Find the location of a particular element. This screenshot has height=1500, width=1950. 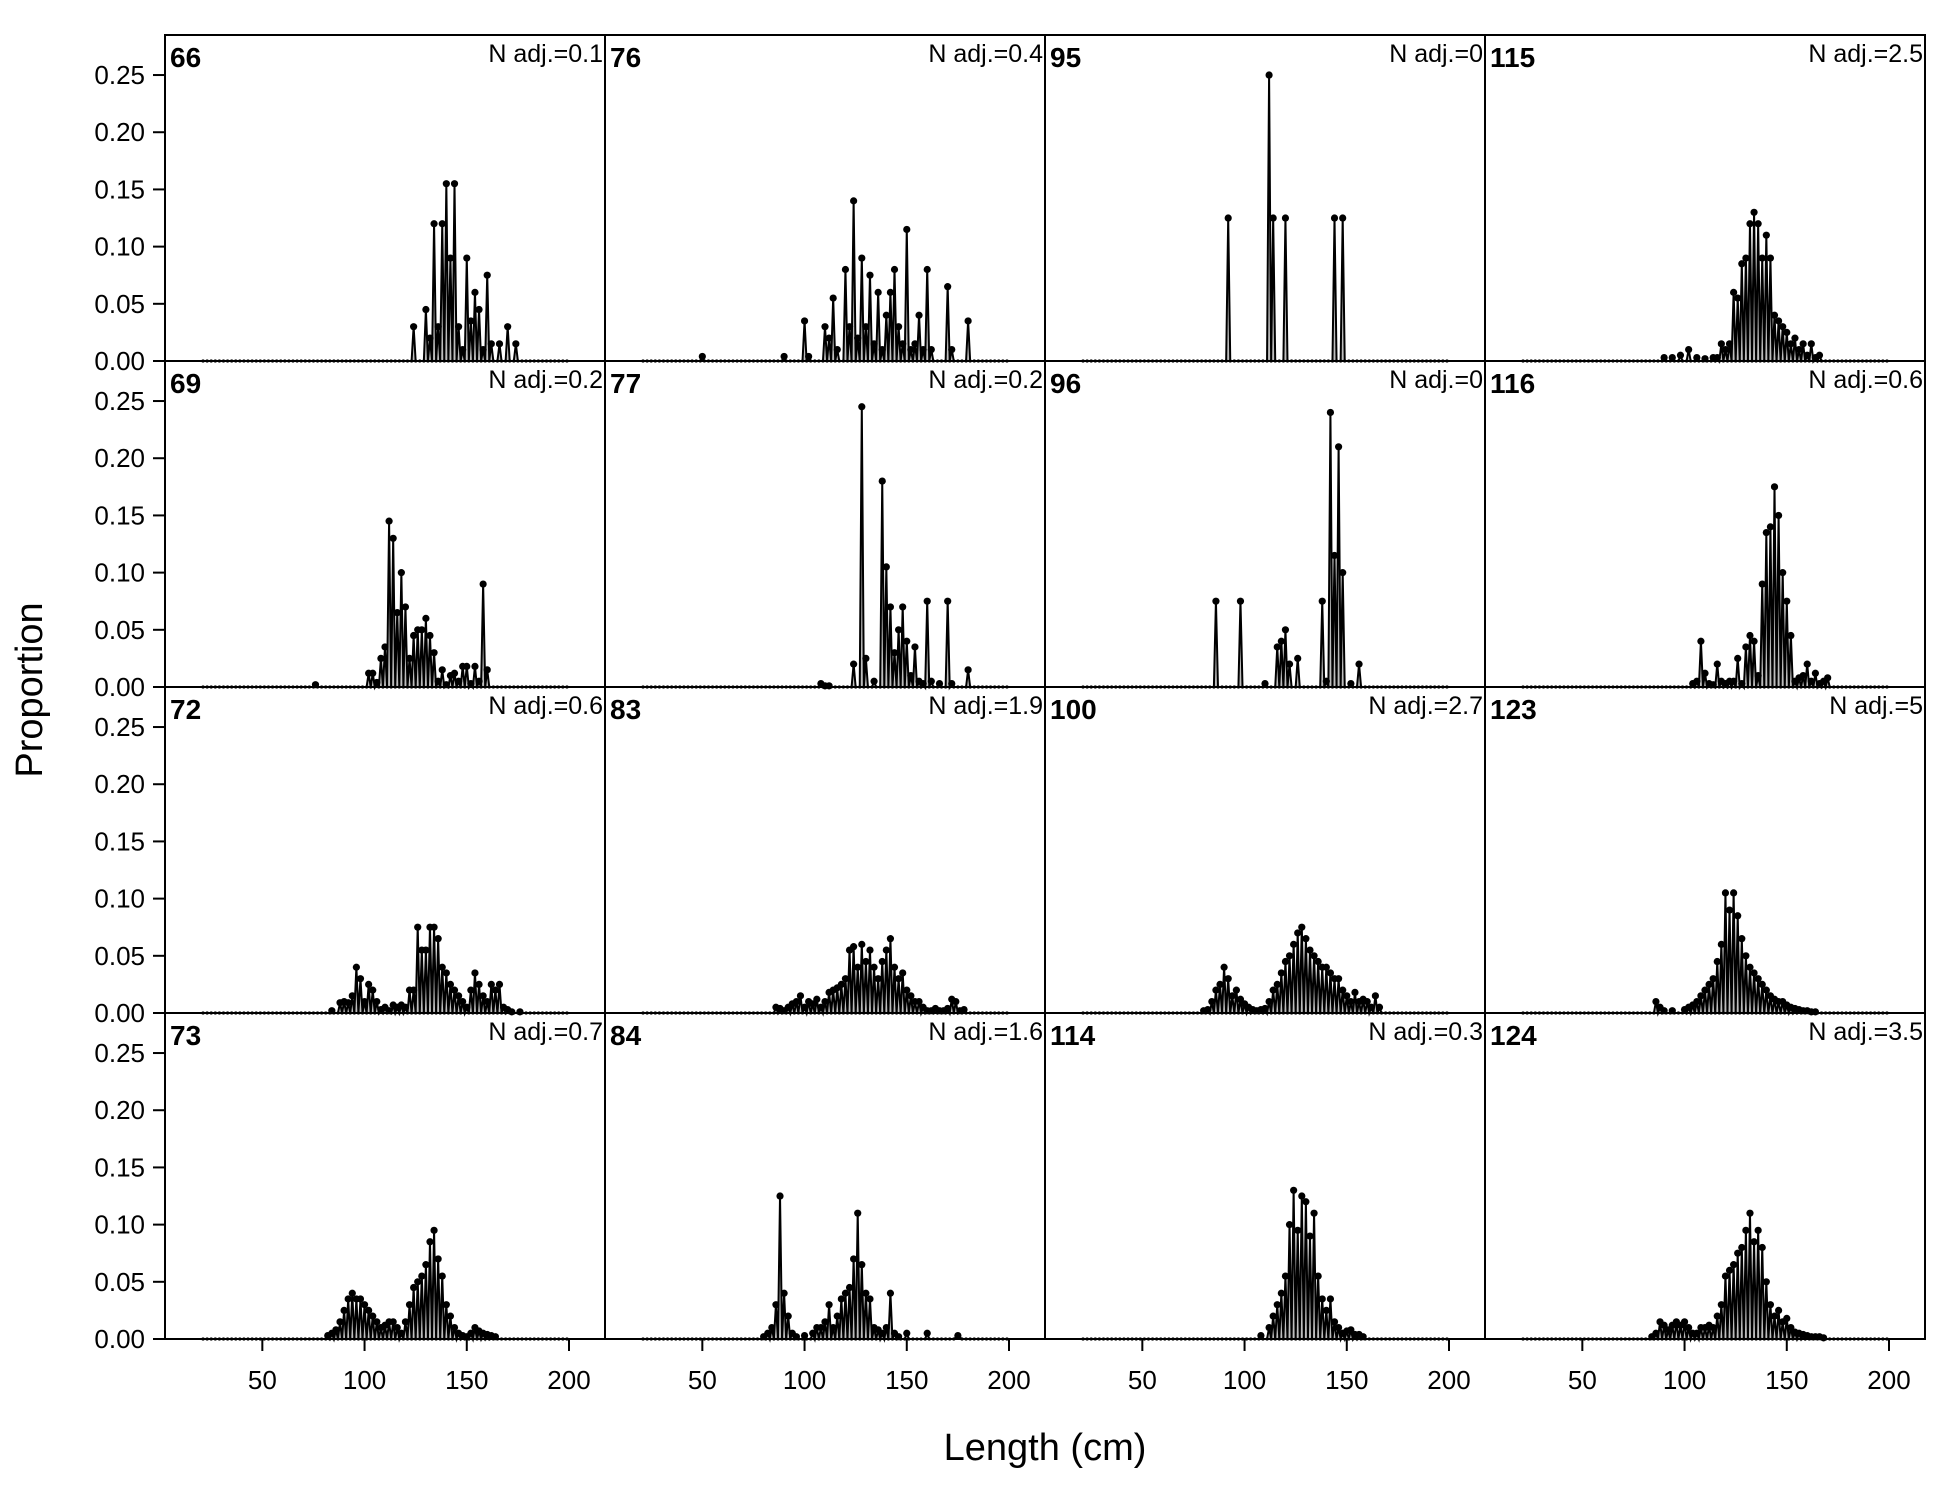

panel-95: 95 N adj.=0 is located at coordinates (1265, 198).